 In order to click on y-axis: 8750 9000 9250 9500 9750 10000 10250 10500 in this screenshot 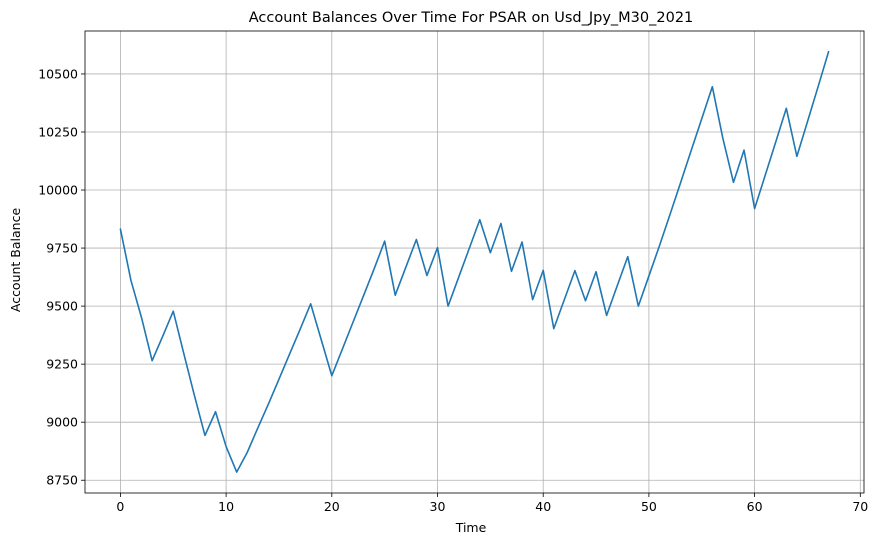, I will do `click(61, 277)`.